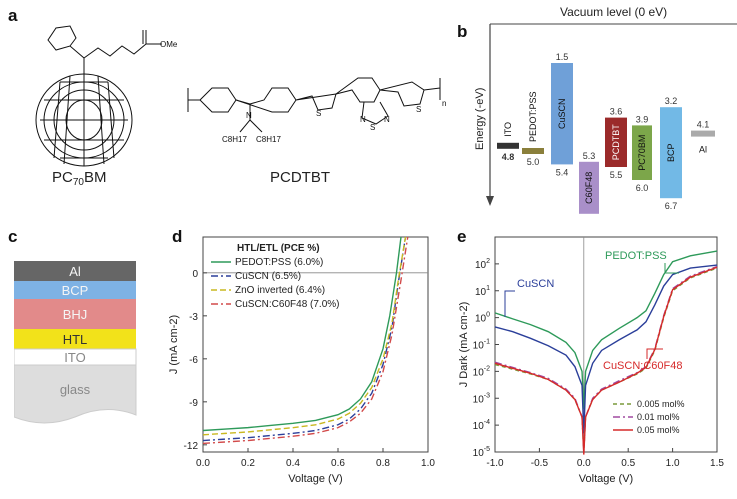 The width and height of the screenshot is (737, 499). I want to click on pcdtbt-atom-s1: S, so click(318, 113).